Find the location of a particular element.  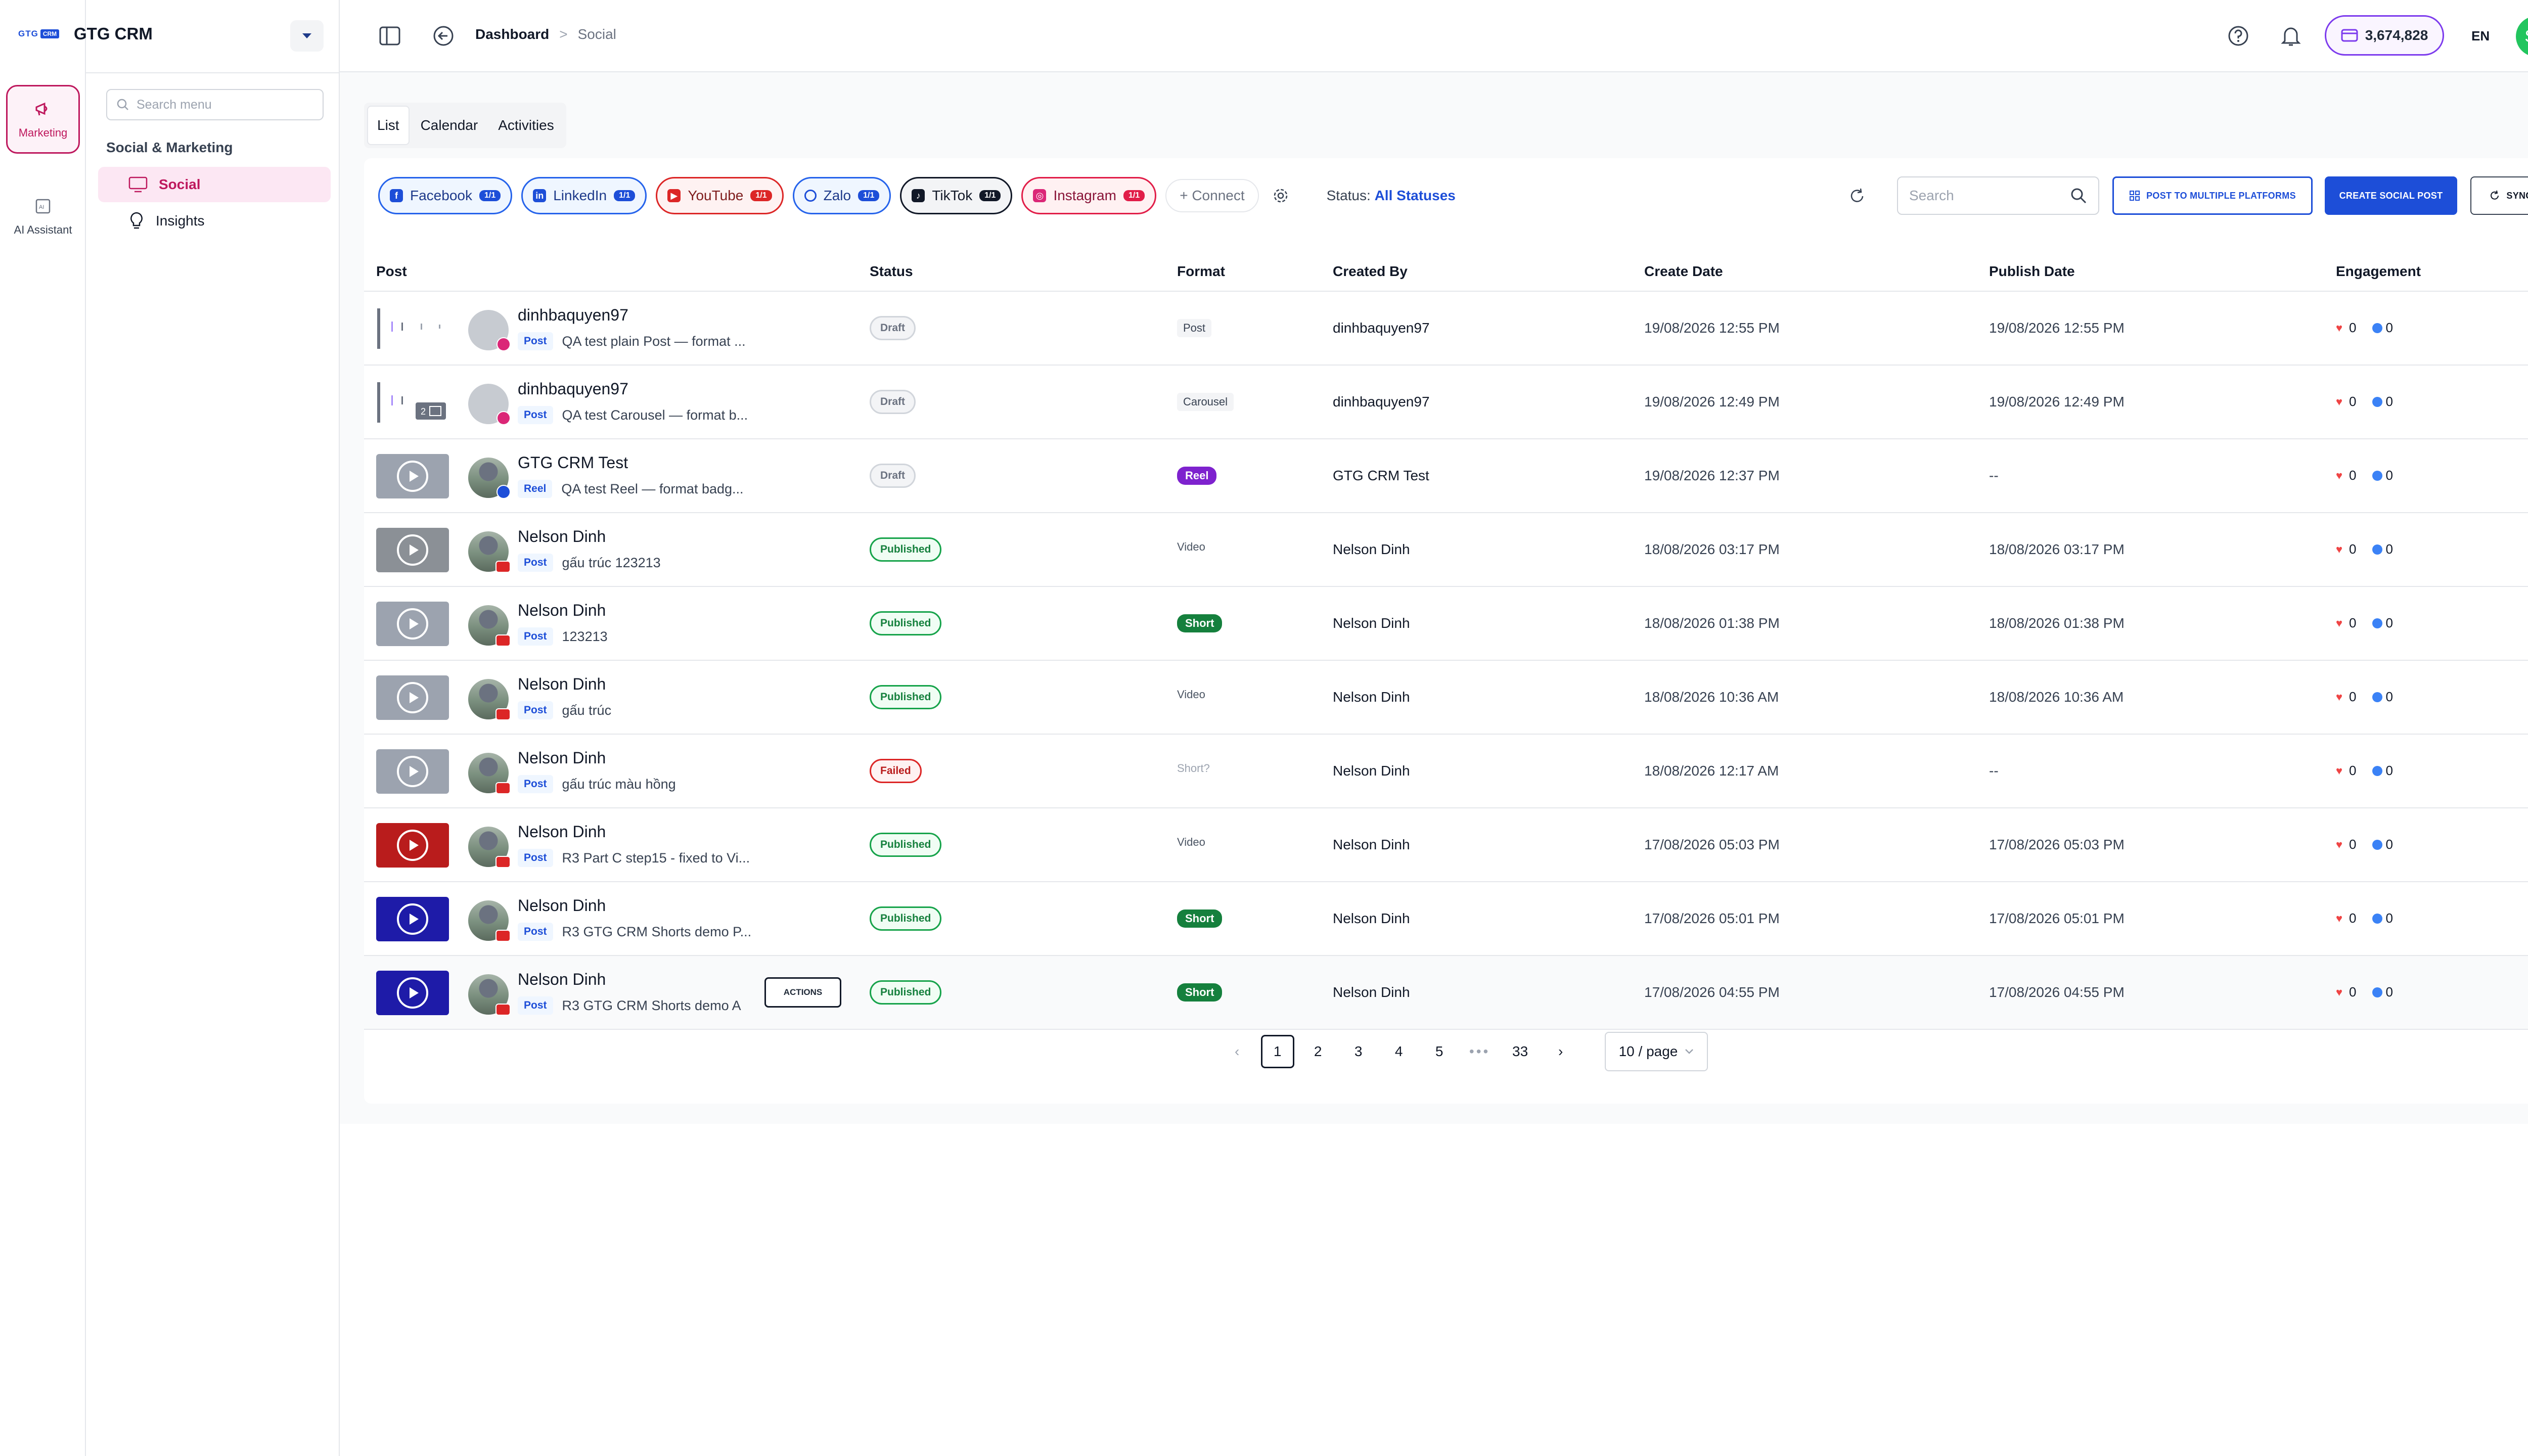

page-last: 33 is located at coordinates (1520, 1051).